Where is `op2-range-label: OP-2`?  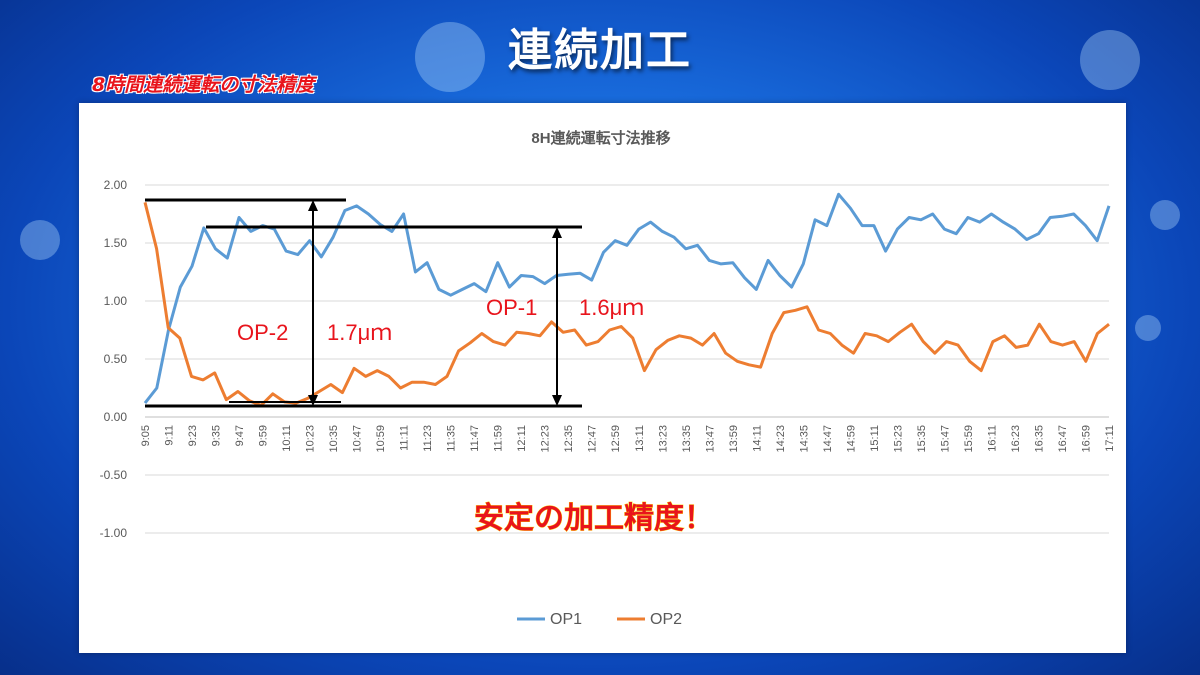
op2-range-label: OP-2 is located at coordinates (262, 332).